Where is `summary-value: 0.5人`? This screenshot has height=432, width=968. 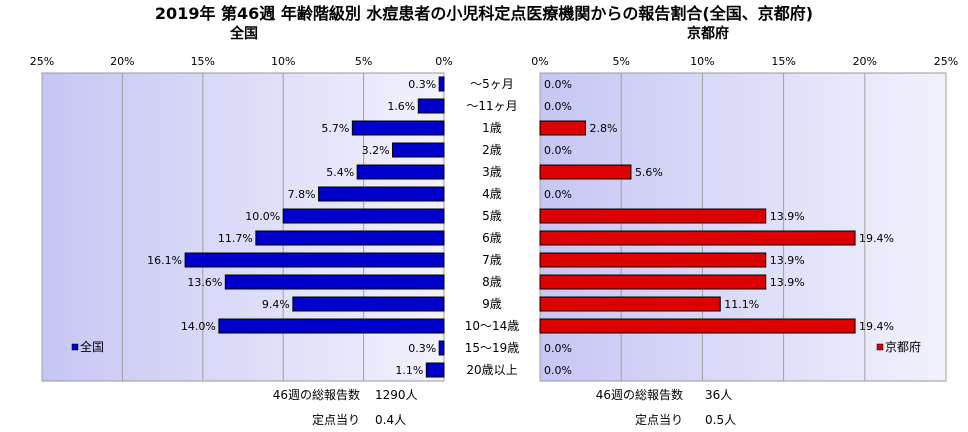 summary-value: 0.5人 is located at coordinates (720, 420).